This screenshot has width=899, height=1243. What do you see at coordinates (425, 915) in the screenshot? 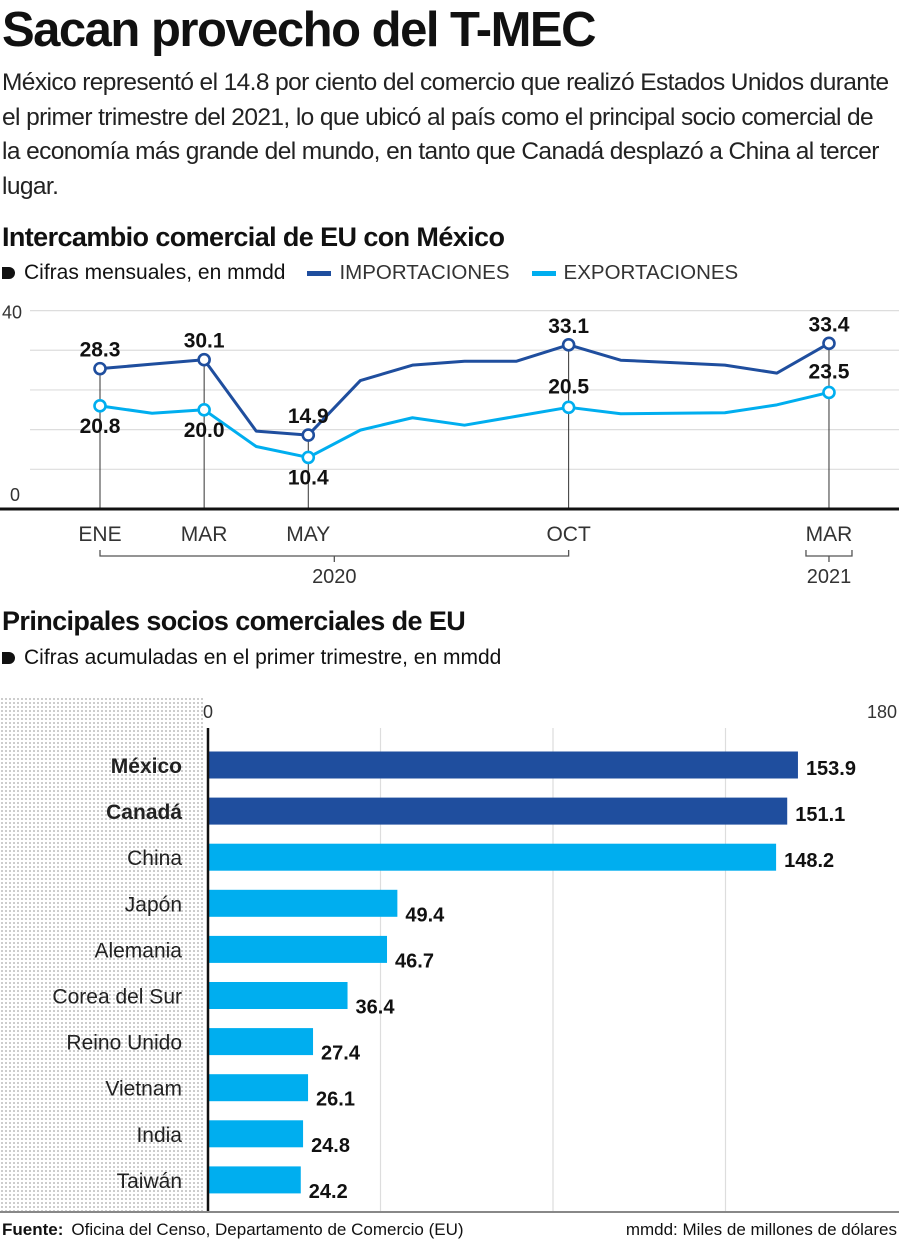
I see `value-label: 49.4` at bounding box center [425, 915].